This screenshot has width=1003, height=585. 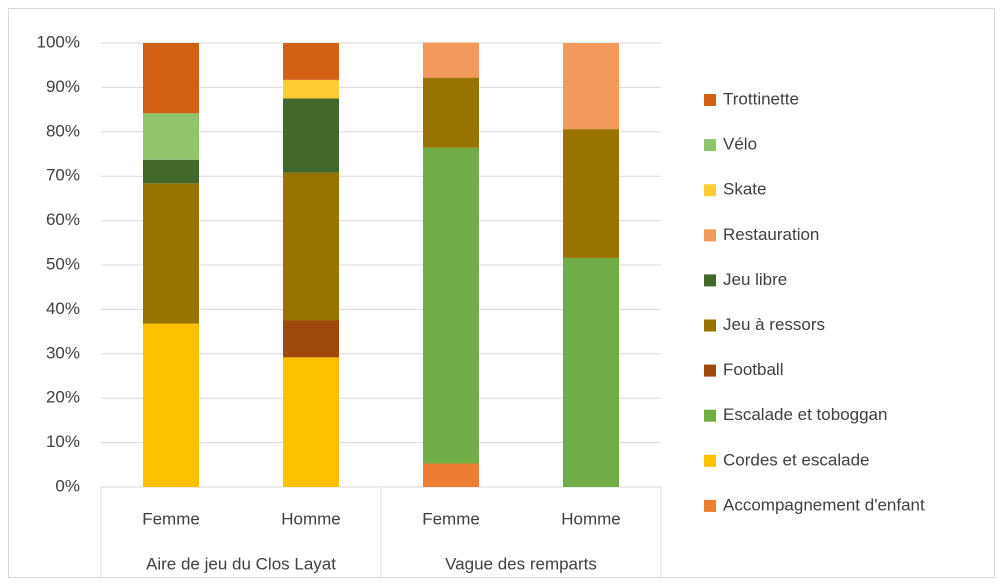 I want to click on y-tick-label: 40%, so click(x=63, y=308).